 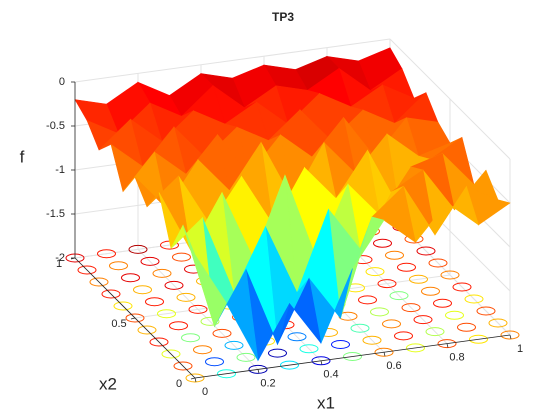 I want to click on z-tick-label: 0, so click(x=62, y=82).